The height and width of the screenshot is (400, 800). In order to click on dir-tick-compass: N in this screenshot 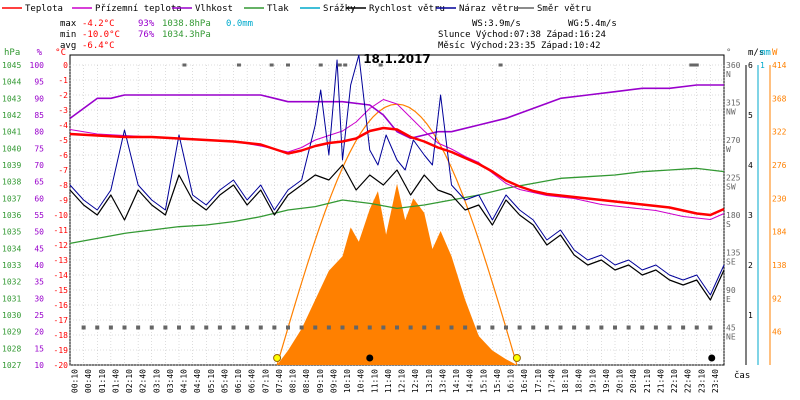, I will do `click(728, 74)`.